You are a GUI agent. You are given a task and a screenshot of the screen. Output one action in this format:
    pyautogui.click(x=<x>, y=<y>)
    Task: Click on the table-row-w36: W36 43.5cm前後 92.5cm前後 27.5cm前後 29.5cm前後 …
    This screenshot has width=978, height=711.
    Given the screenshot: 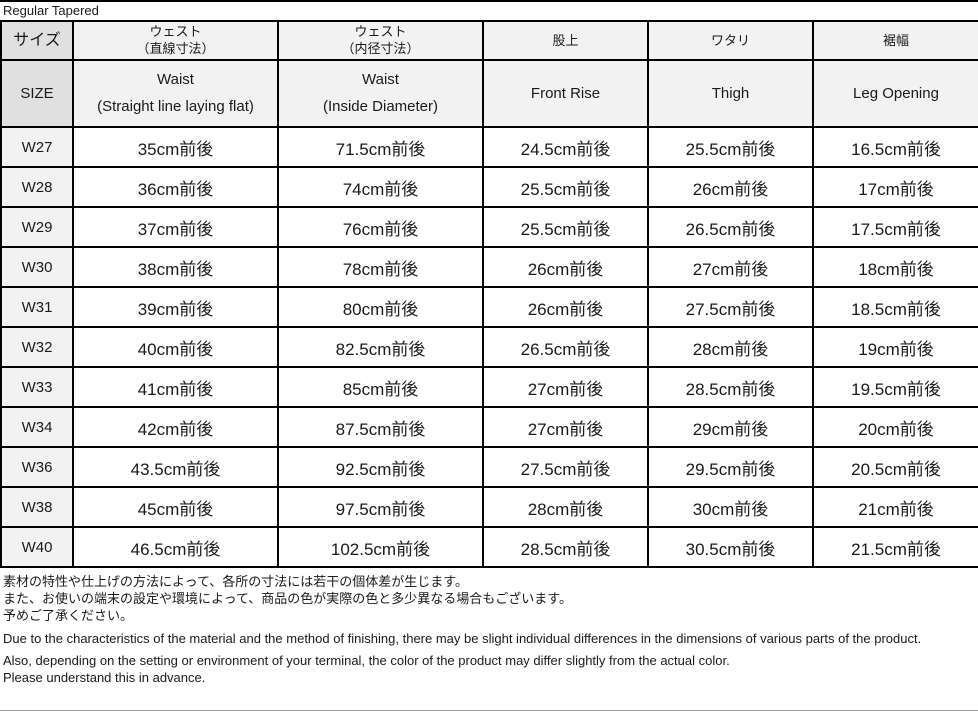 What is the action you would take?
    pyautogui.click(x=489, y=467)
    